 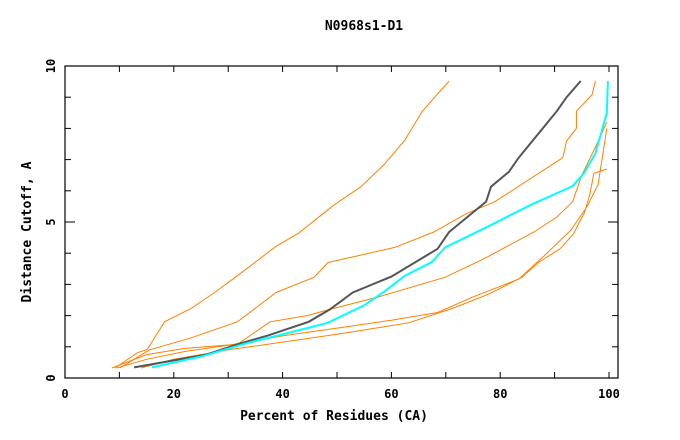 What do you see at coordinates (51, 221) in the screenshot?
I see `y-tick-label: 5` at bounding box center [51, 221].